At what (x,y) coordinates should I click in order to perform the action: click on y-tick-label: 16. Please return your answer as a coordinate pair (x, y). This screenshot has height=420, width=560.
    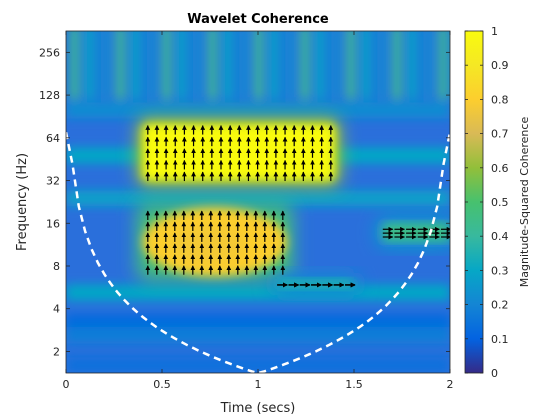
    Looking at the image, I should click on (53, 223).